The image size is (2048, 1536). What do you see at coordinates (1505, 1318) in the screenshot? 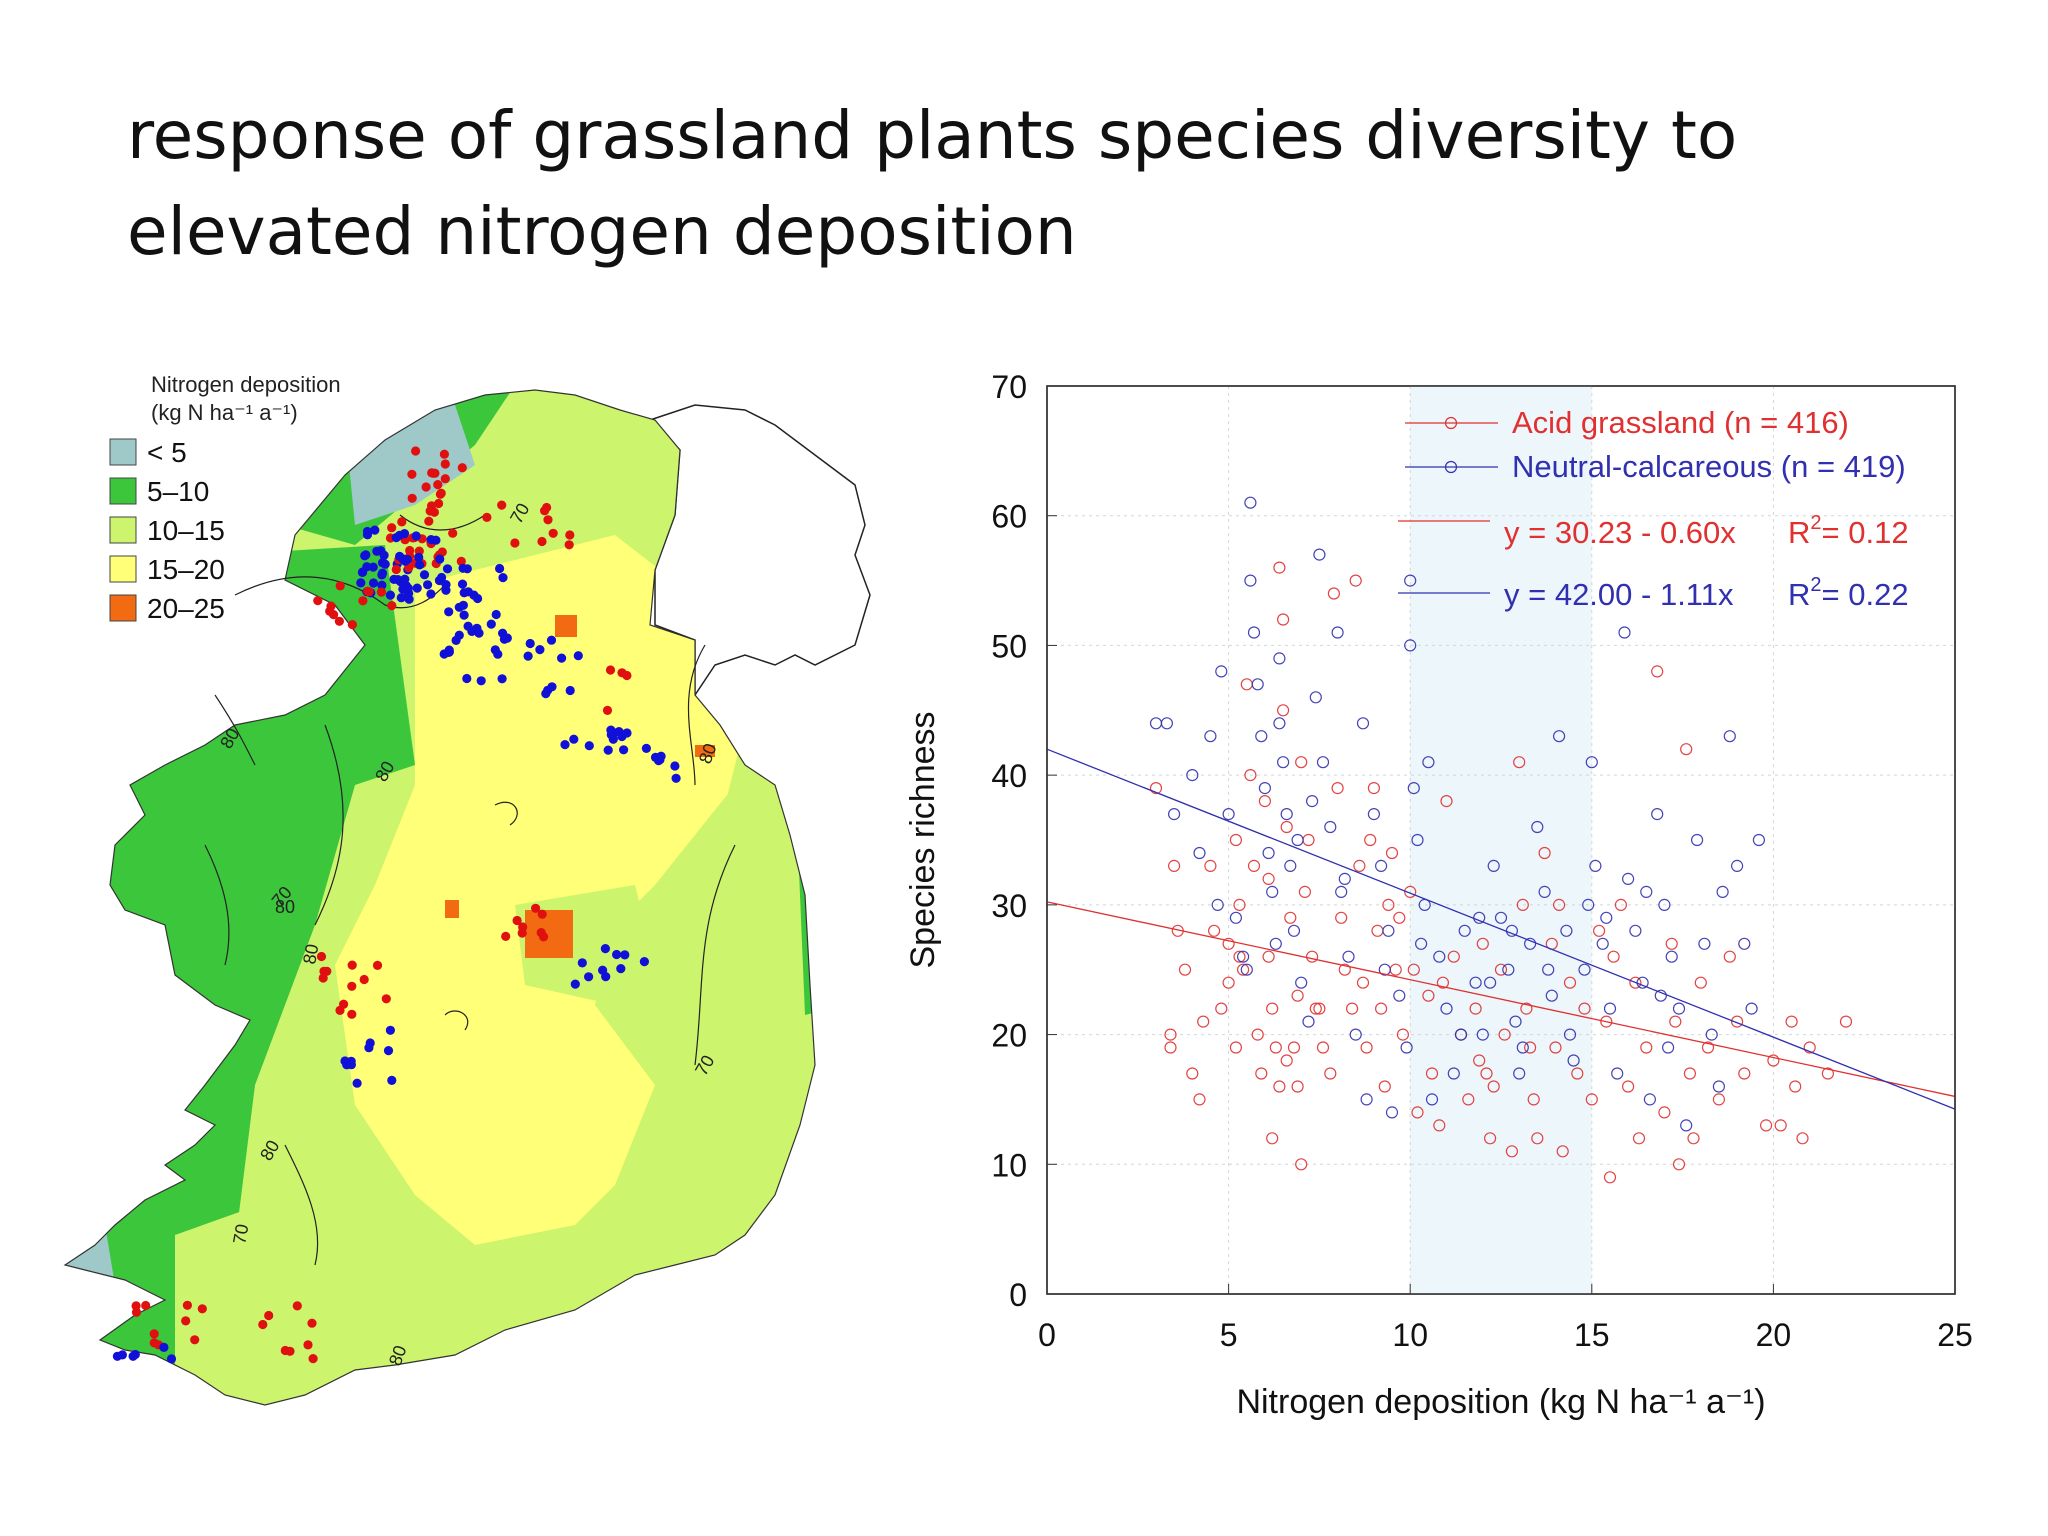
I see `x-axis-ticks: 0 5 10 15 20 25` at bounding box center [1505, 1318].